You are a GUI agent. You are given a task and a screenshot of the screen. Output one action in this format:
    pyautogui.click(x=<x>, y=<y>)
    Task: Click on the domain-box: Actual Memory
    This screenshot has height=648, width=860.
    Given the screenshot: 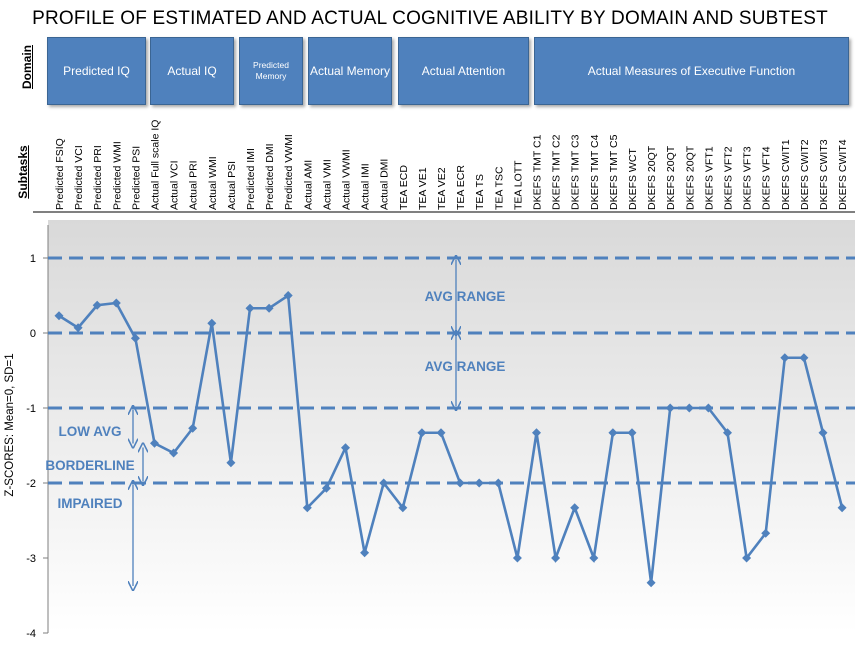 What is the action you would take?
    pyautogui.click(x=350, y=71)
    